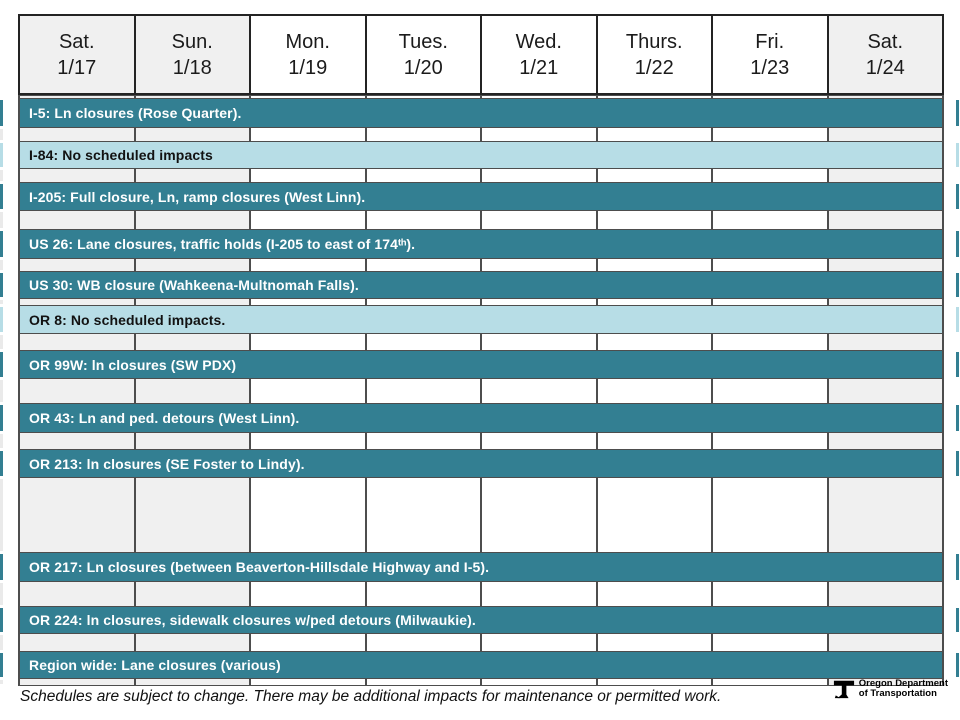 Image resolution: width=960 pixels, height=720 pixels. What do you see at coordinates (540, 54) in the screenshot?
I see `day-header-wed: Wed. 1/21` at bounding box center [540, 54].